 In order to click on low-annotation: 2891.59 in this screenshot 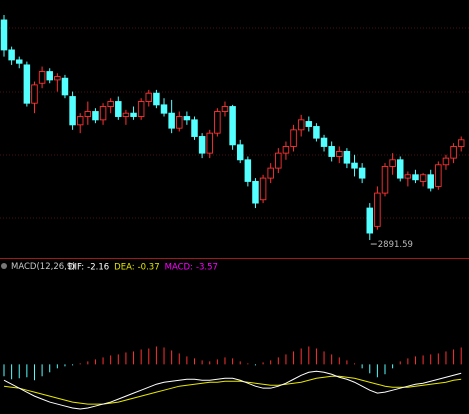, I will do `click(395, 245)`.